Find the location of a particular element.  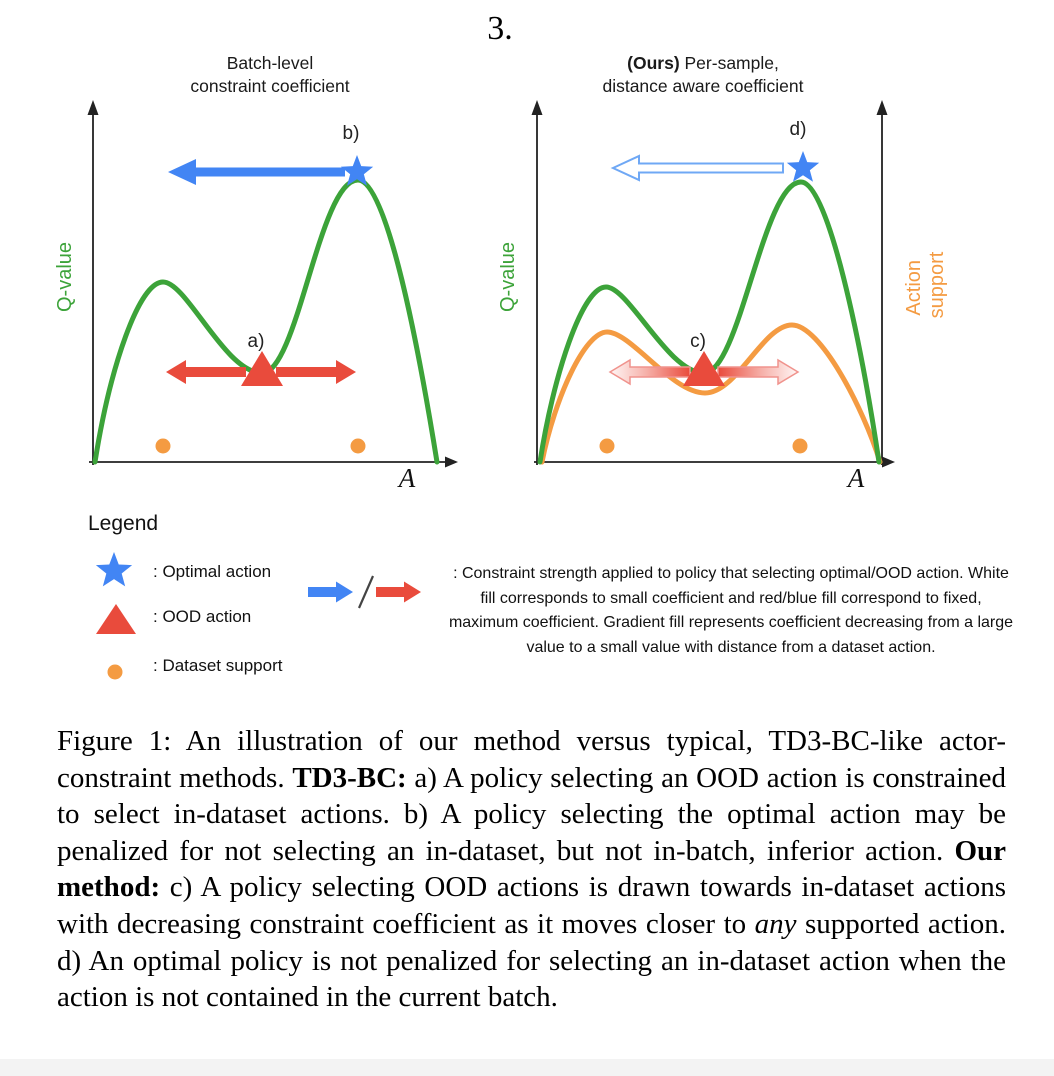

action-support-axis-label: Action support is located at coordinates (925, 284).